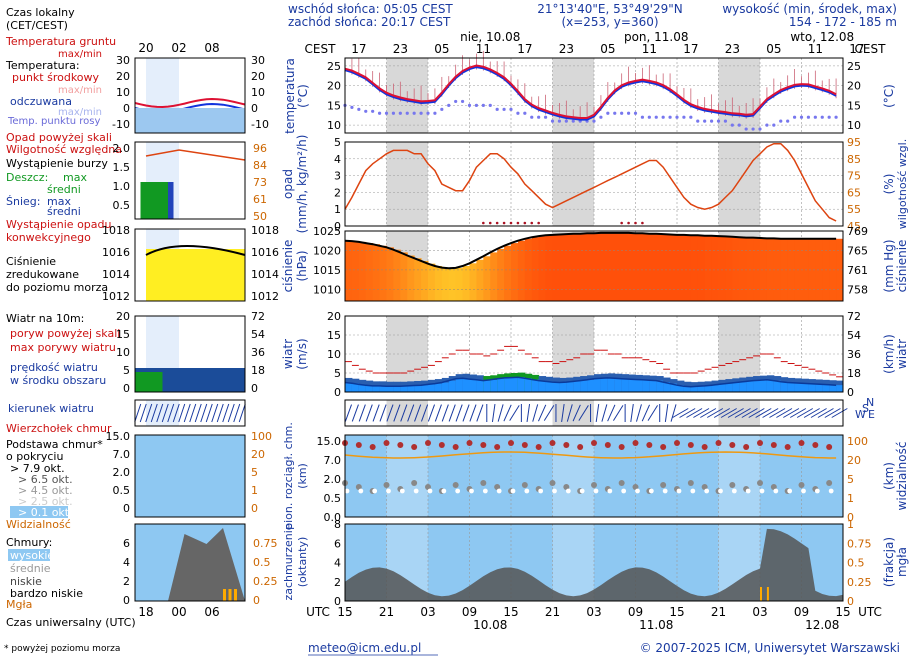 The height and width of the screenshot is (660, 910). Describe the element at coordinates (590, 91) in the screenshot. I see `temperature-line` at that location.